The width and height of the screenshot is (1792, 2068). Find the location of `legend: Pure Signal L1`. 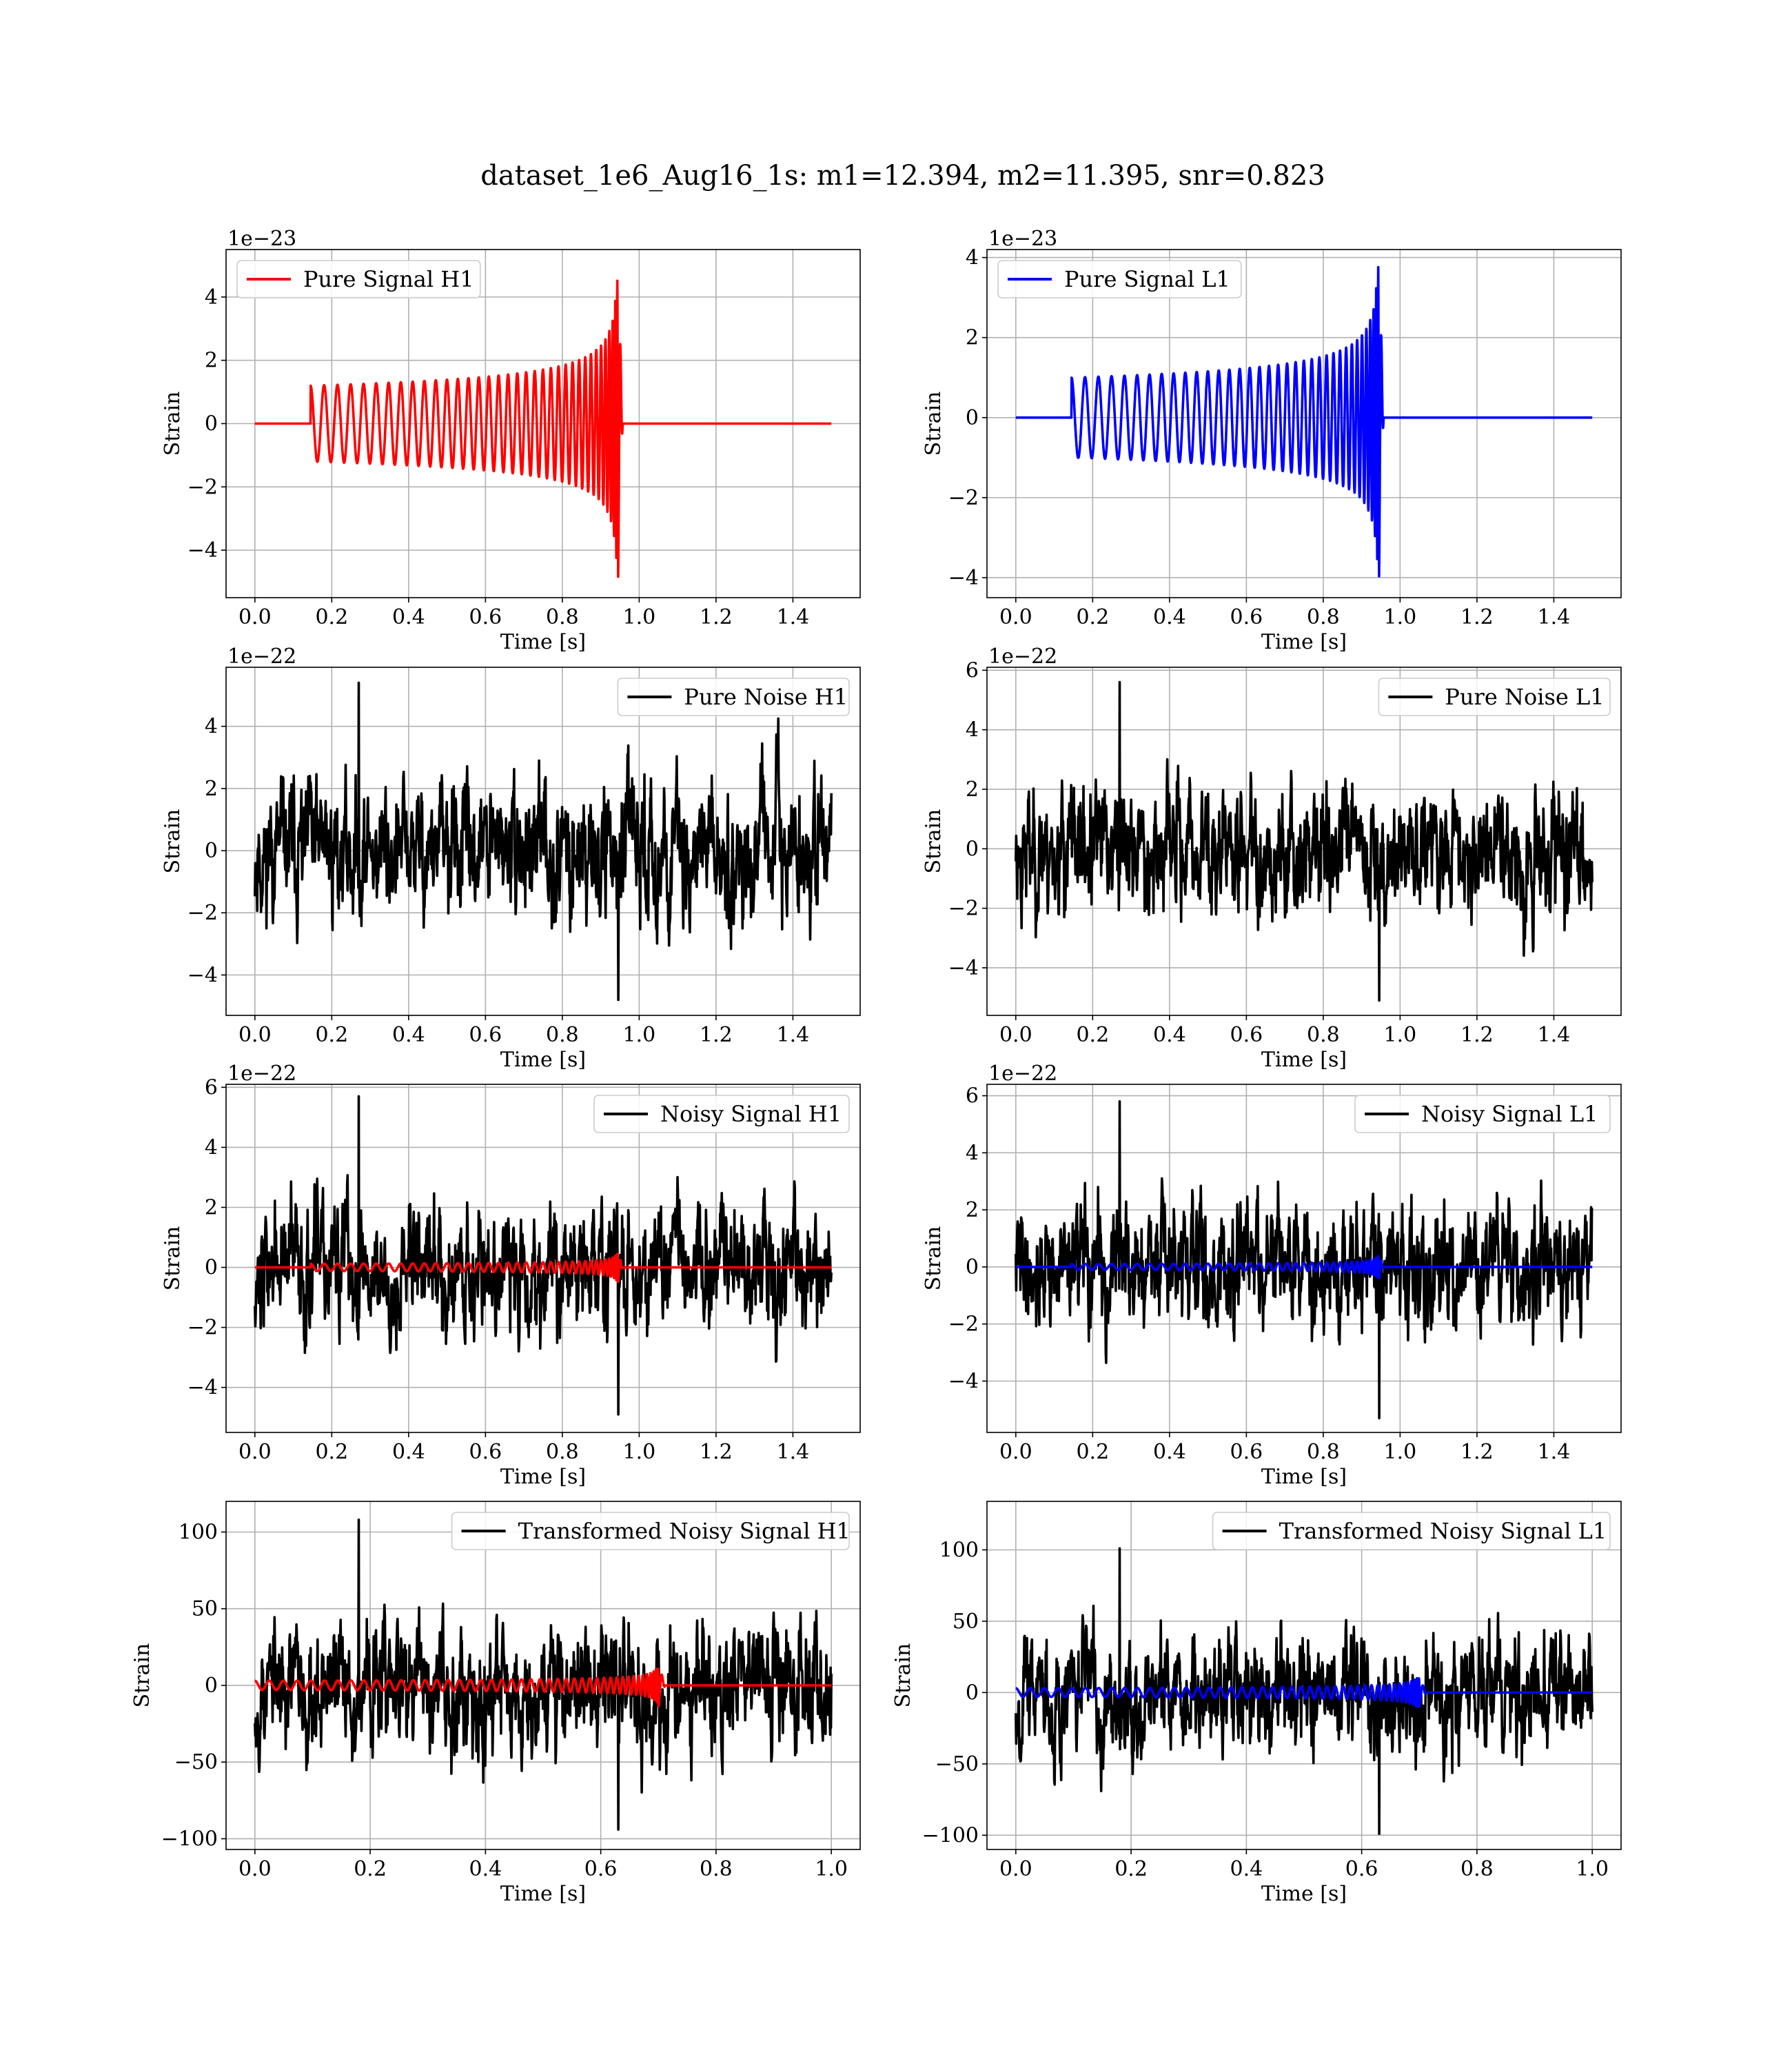

legend: Pure Signal L1 is located at coordinates (1119, 279).